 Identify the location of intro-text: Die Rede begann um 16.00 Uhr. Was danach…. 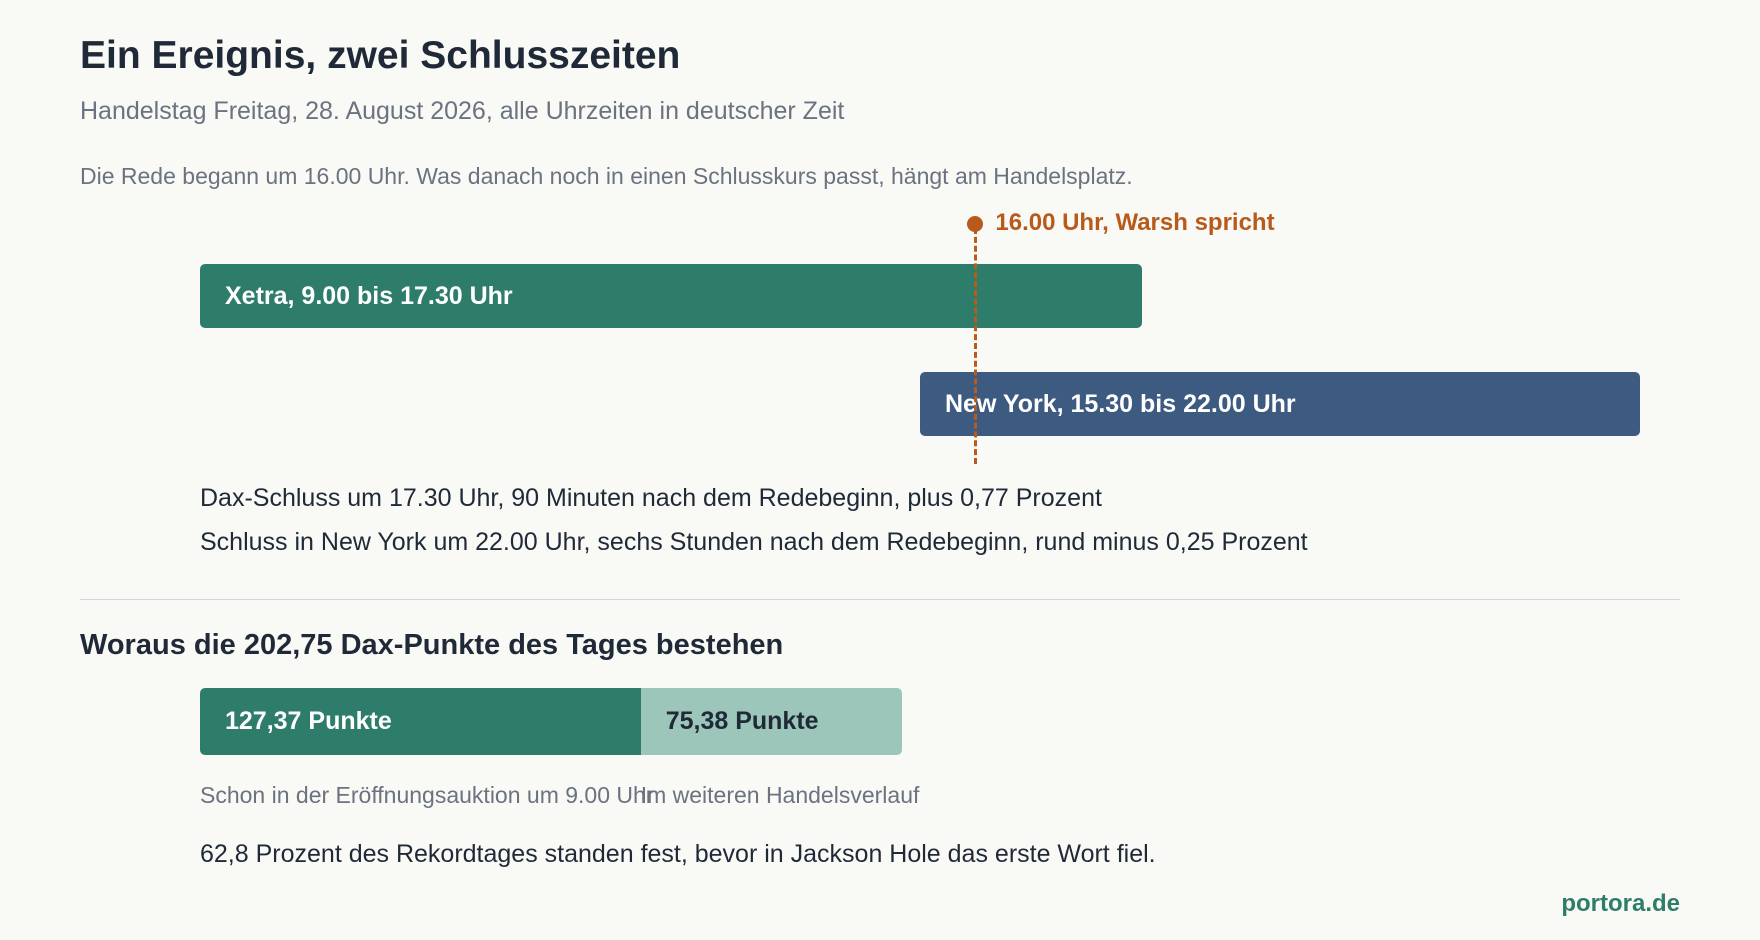
(606, 176).